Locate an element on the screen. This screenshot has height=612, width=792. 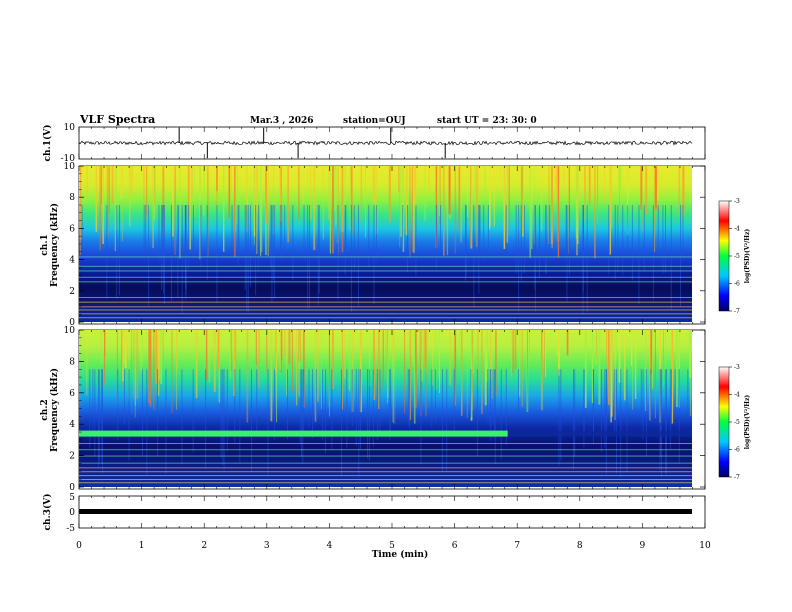
time-tick-label: 2 is located at coordinates (204, 546).